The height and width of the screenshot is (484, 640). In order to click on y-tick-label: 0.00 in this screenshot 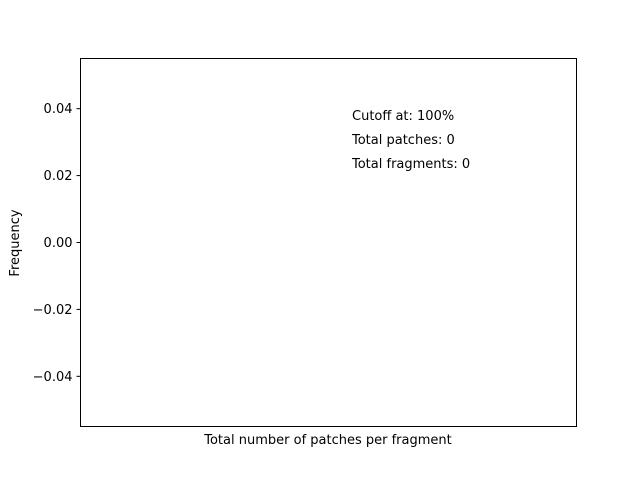, I will do `click(58, 243)`.